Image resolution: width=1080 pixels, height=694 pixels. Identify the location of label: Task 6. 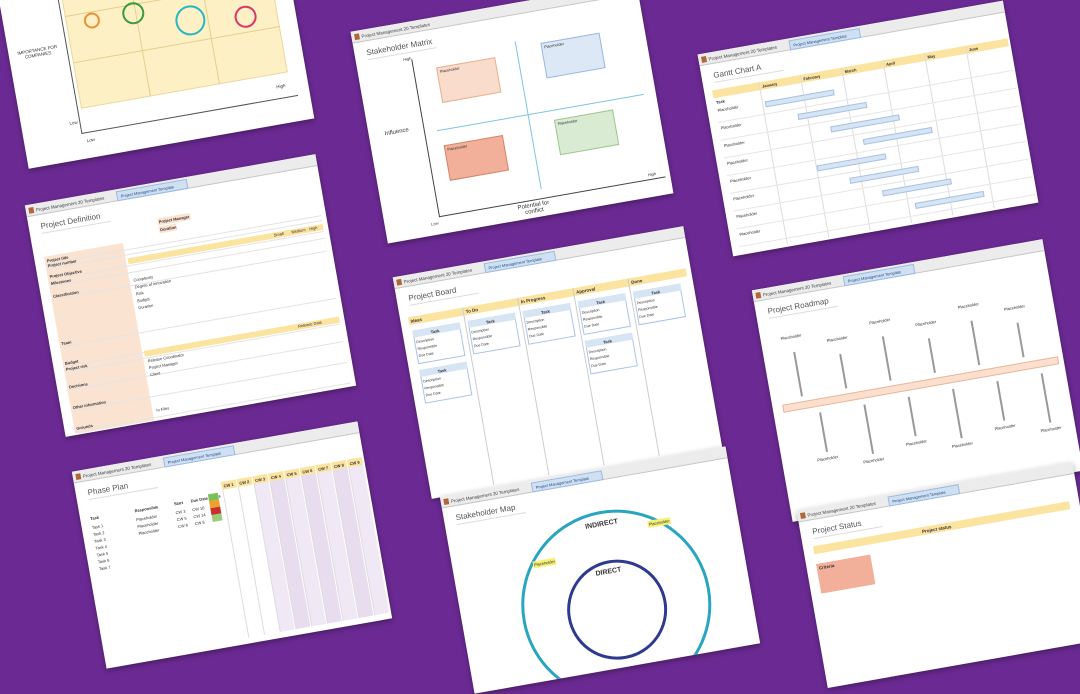
(103, 561).